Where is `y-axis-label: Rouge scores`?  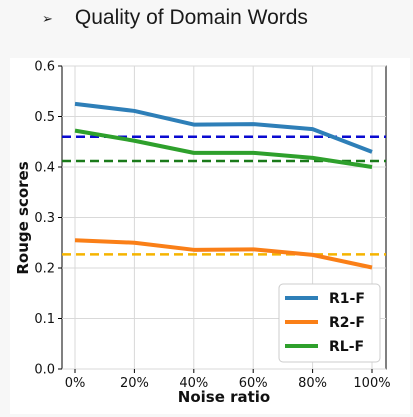 y-axis-label: Rouge scores is located at coordinates (23, 217).